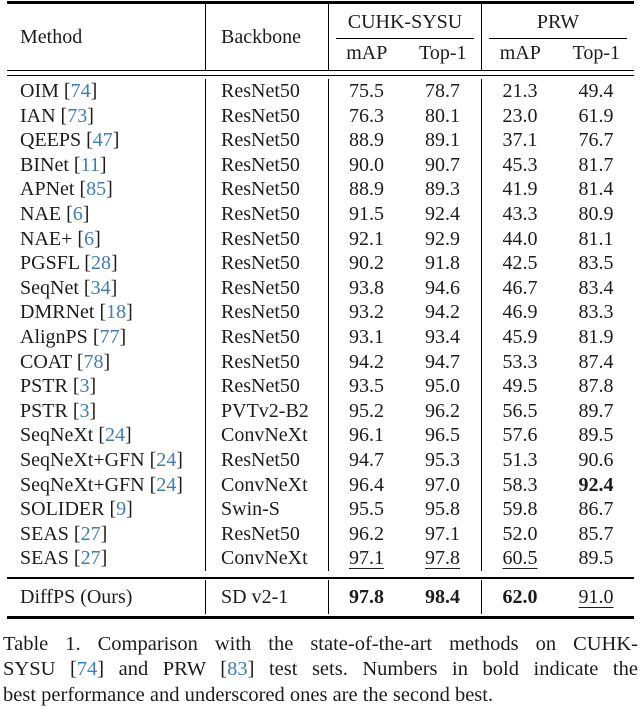 The image size is (640, 709). What do you see at coordinates (519, 386) in the screenshot?
I see `prw-map-value: 49.5` at bounding box center [519, 386].